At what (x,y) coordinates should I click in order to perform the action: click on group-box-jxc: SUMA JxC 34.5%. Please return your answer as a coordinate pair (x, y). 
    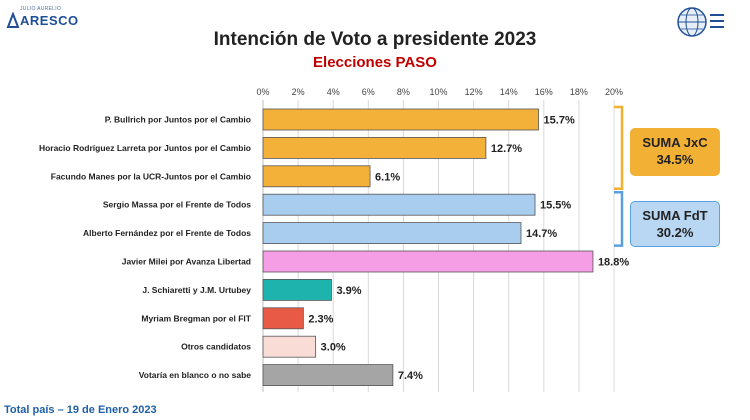
    Looking at the image, I should click on (675, 152).